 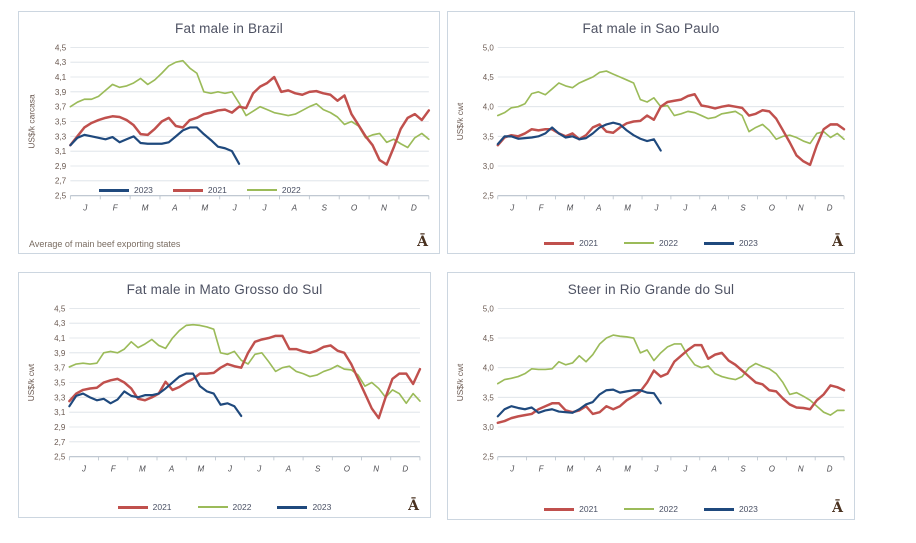 I want to click on chart-legend: 2021 2022 2023, so click(x=651, y=243).